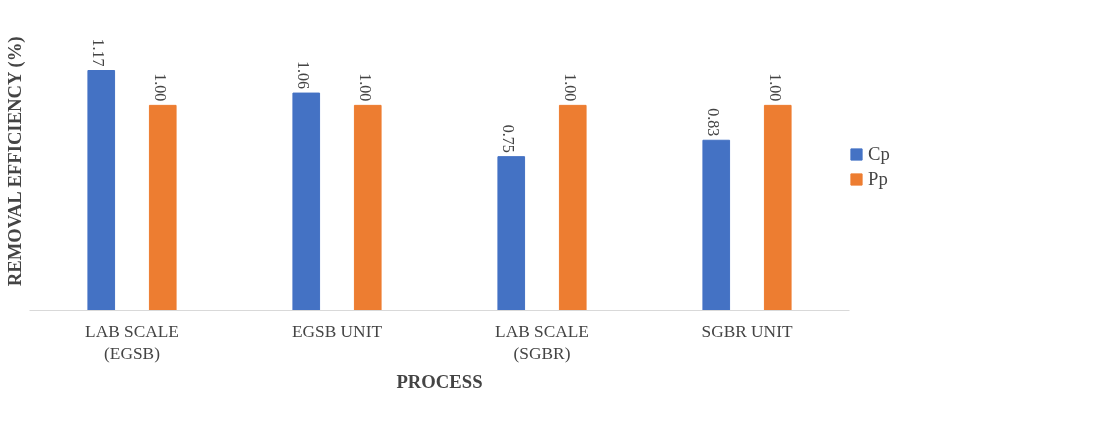 Image resolution: width=1104 pixels, height=435 pixels. I want to click on data-label: 1.06, so click(304, 75).